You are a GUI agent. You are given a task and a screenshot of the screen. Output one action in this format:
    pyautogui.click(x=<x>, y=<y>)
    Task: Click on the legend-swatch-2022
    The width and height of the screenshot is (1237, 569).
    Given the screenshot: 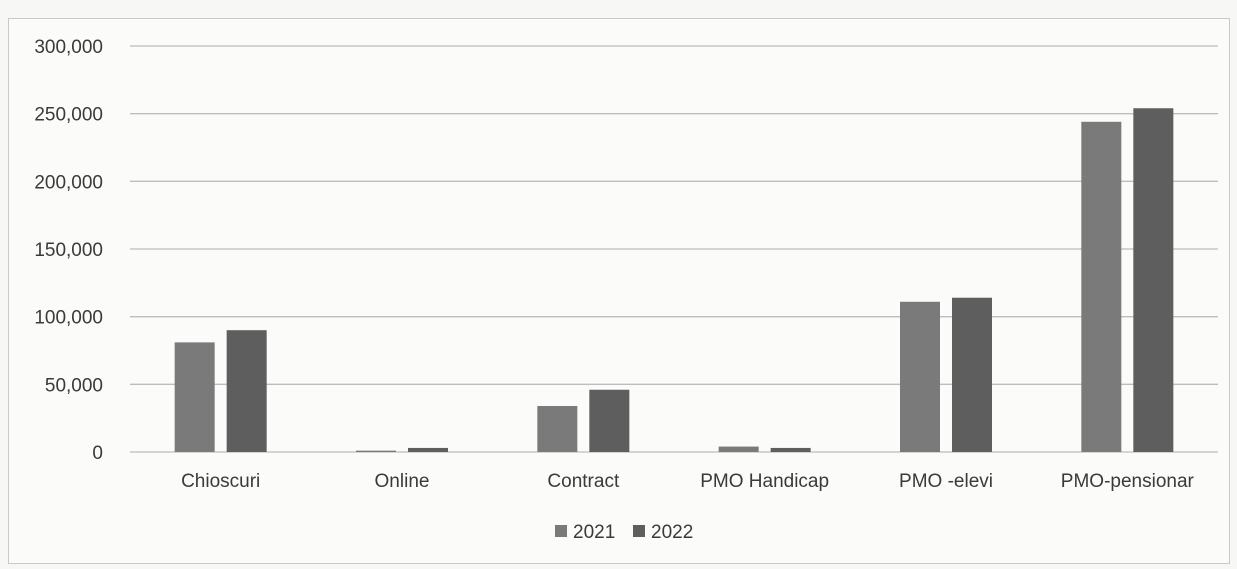 What is the action you would take?
    pyautogui.click(x=639, y=531)
    